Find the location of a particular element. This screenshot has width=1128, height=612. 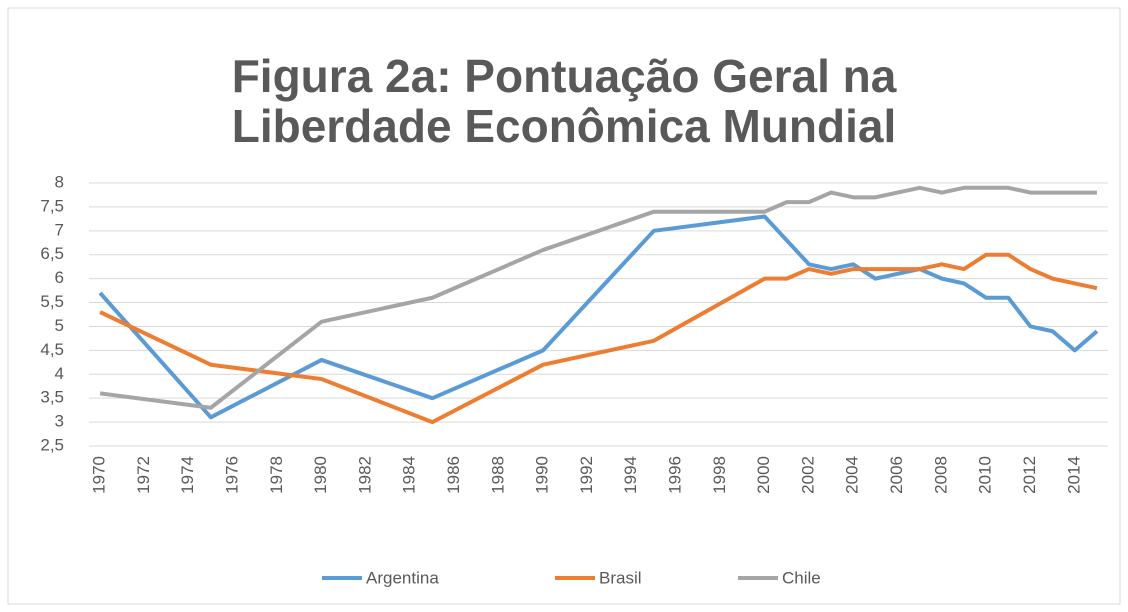

y-tick-label: 7,5 is located at coordinates (52, 205).